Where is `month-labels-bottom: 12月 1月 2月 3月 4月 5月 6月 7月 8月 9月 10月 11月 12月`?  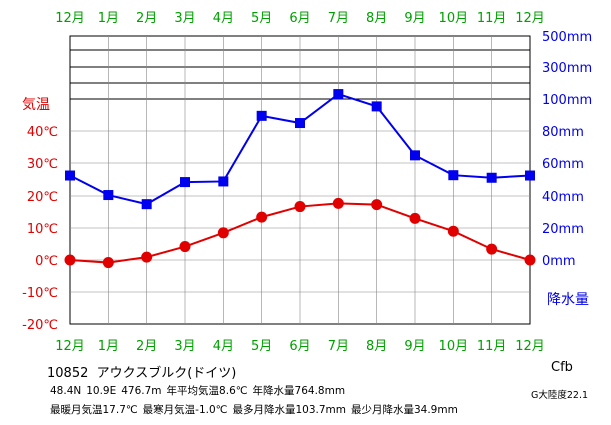
month-labels-bottom: 12月 1月 2月 3月 4月 5月 6月 7月 8月 9月 10月 11月 12月 is located at coordinates (300, 346).